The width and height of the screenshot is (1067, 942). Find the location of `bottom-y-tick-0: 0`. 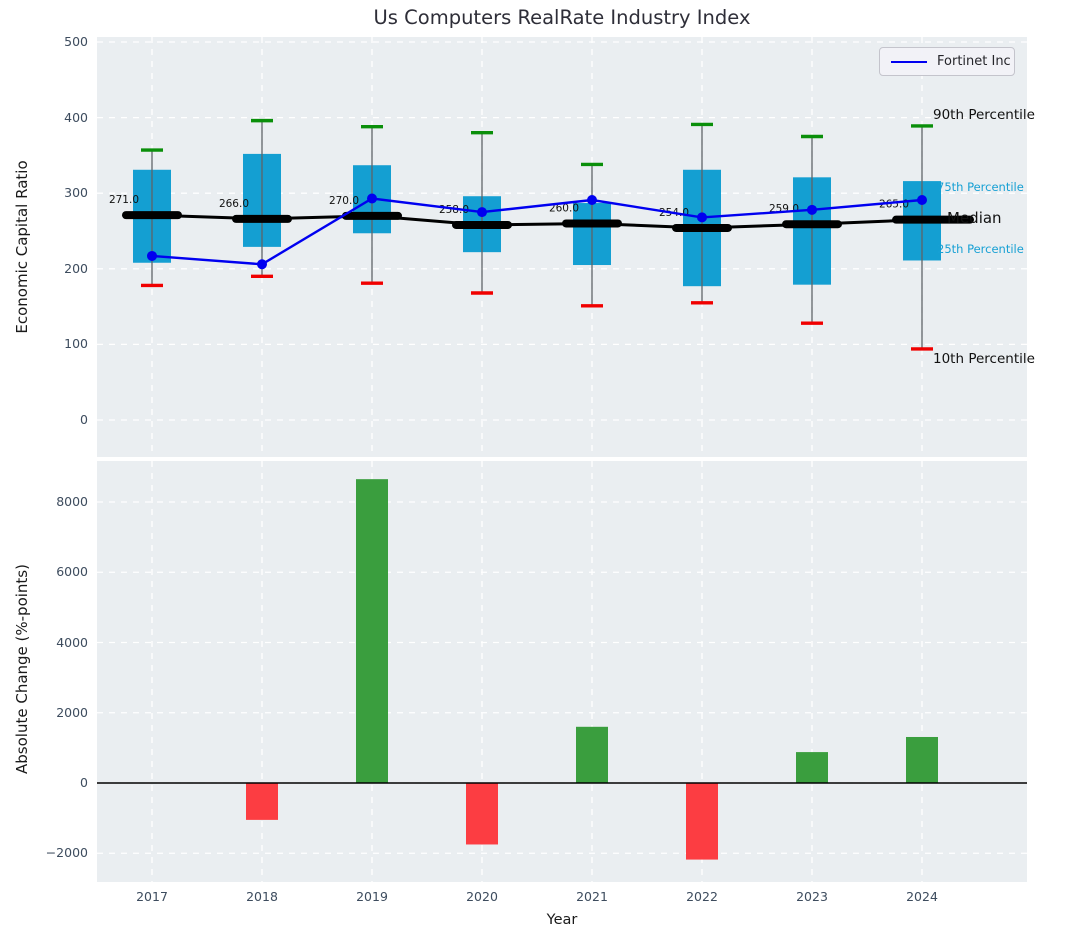

bottom-y-tick-0: 0 is located at coordinates (84, 782).